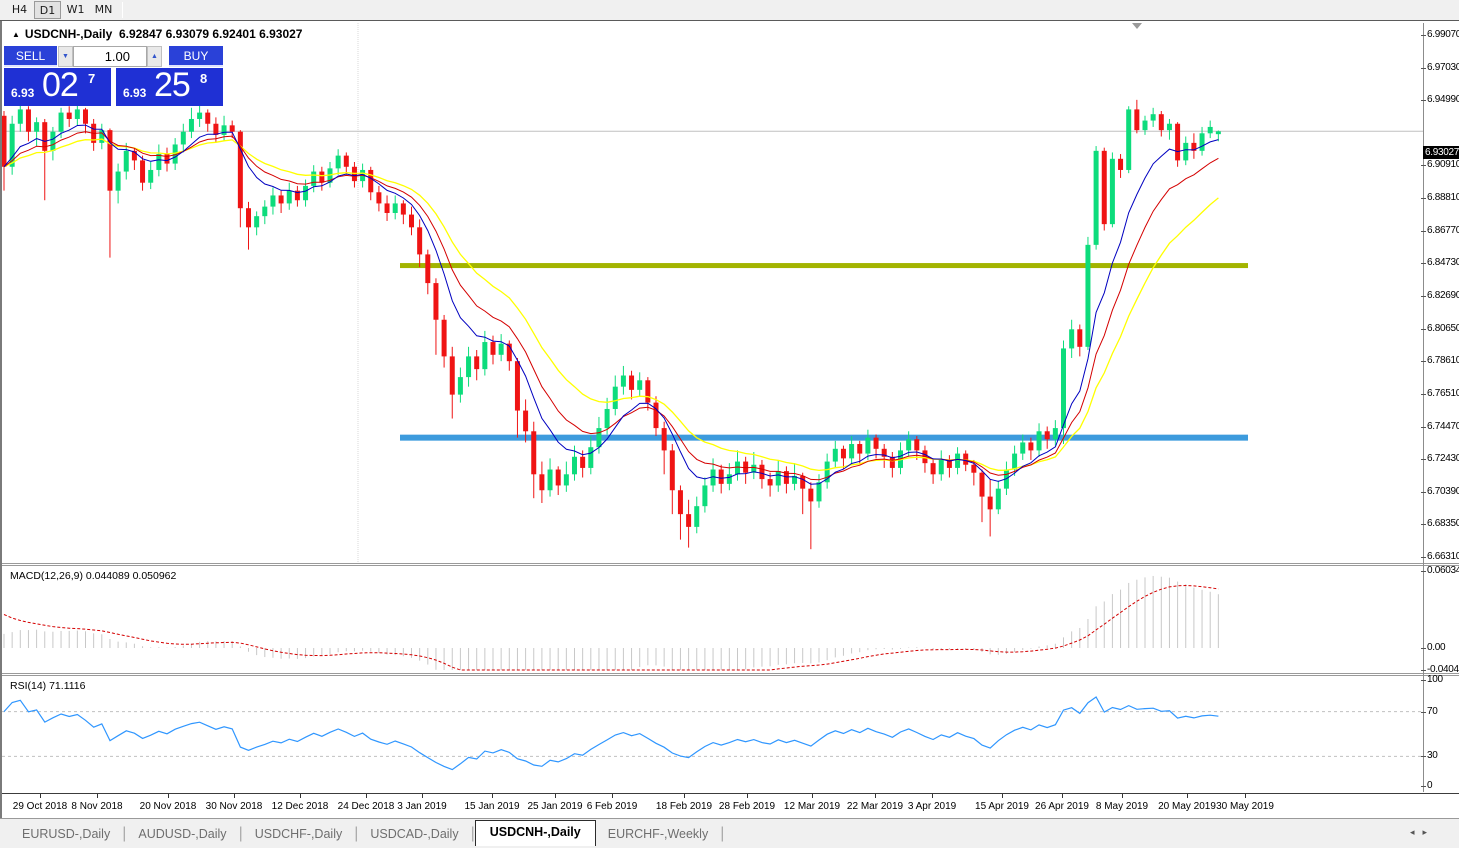 The height and width of the screenshot is (848, 1459). What do you see at coordinates (1443, 263) in the screenshot?
I see `price-scale-label: 6.84730` at bounding box center [1443, 263].